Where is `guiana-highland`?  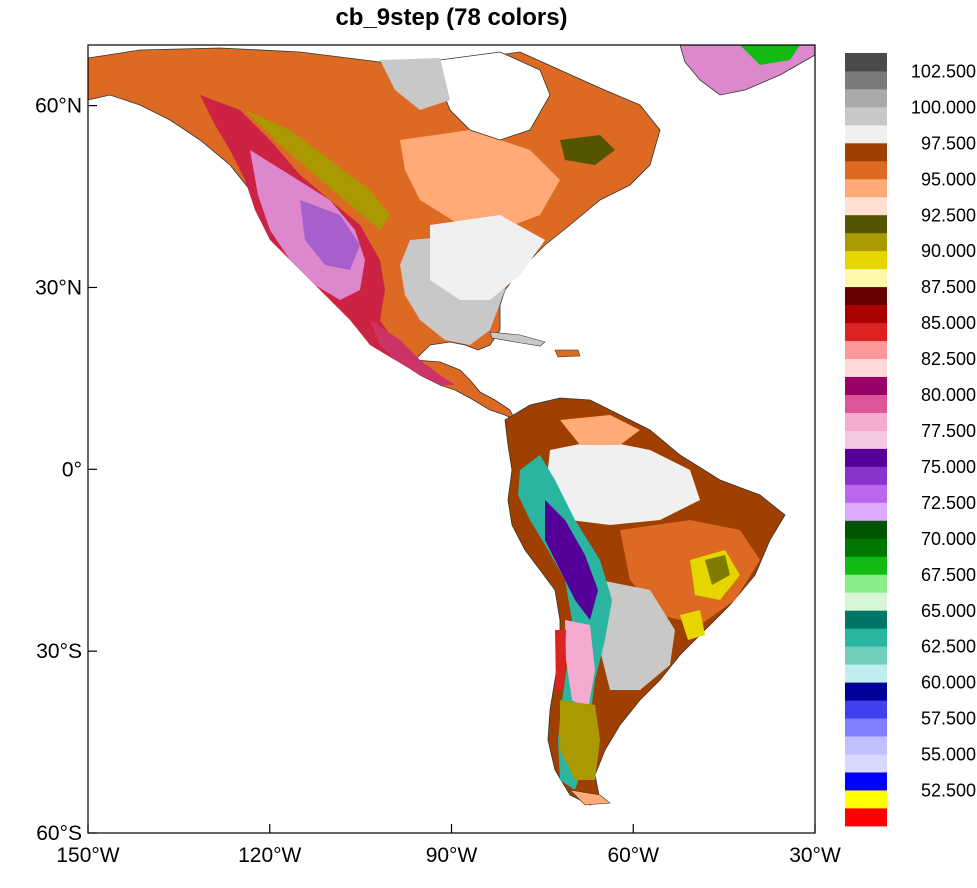 guiana-highland is located at coordinates (600, 430).